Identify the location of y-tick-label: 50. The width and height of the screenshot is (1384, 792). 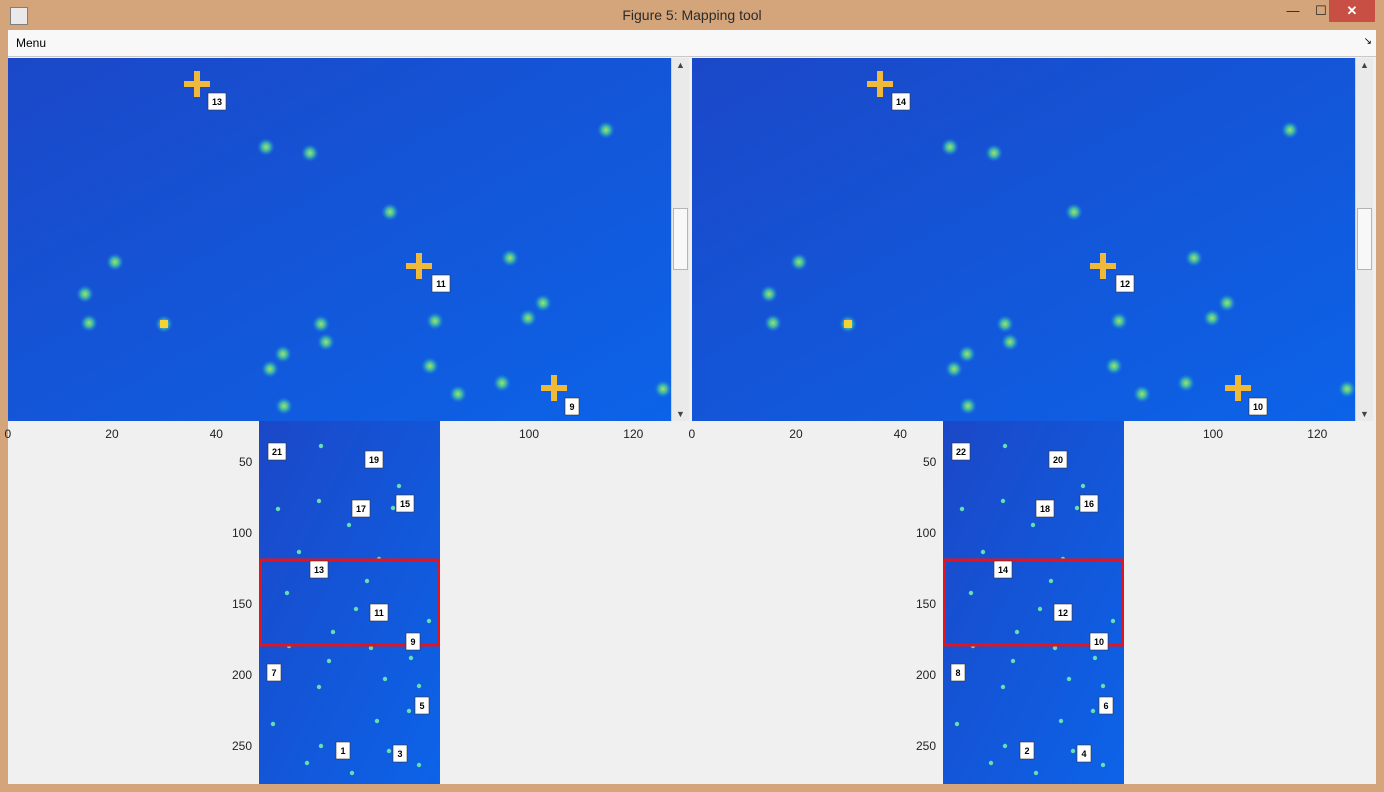
(930, 462).